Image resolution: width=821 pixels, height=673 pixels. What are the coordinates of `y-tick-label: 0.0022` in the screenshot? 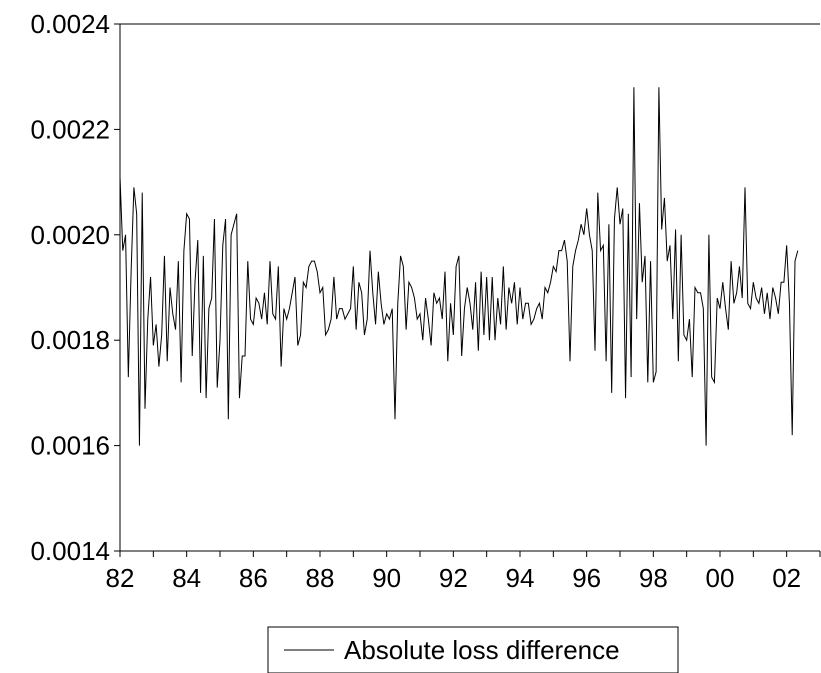 It's located at (70, 129).